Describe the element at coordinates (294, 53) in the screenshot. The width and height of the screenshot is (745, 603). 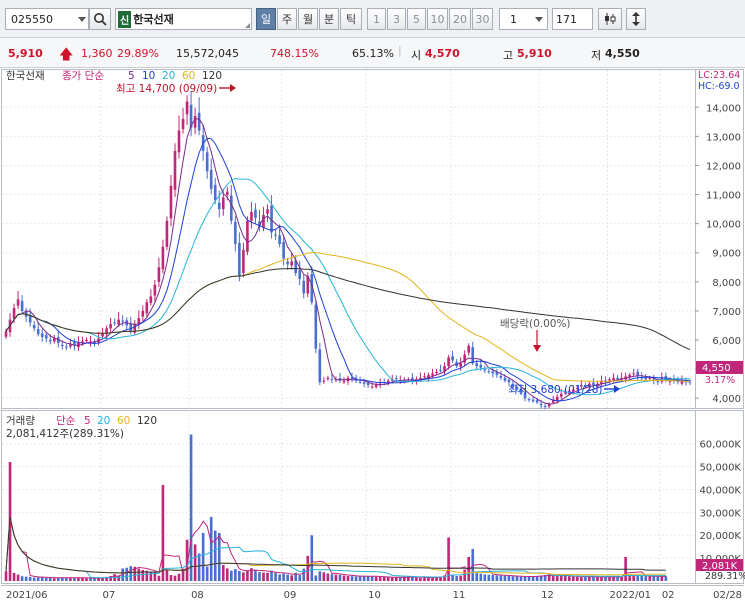
I see `volume-ratio: 748.15%` at that location.